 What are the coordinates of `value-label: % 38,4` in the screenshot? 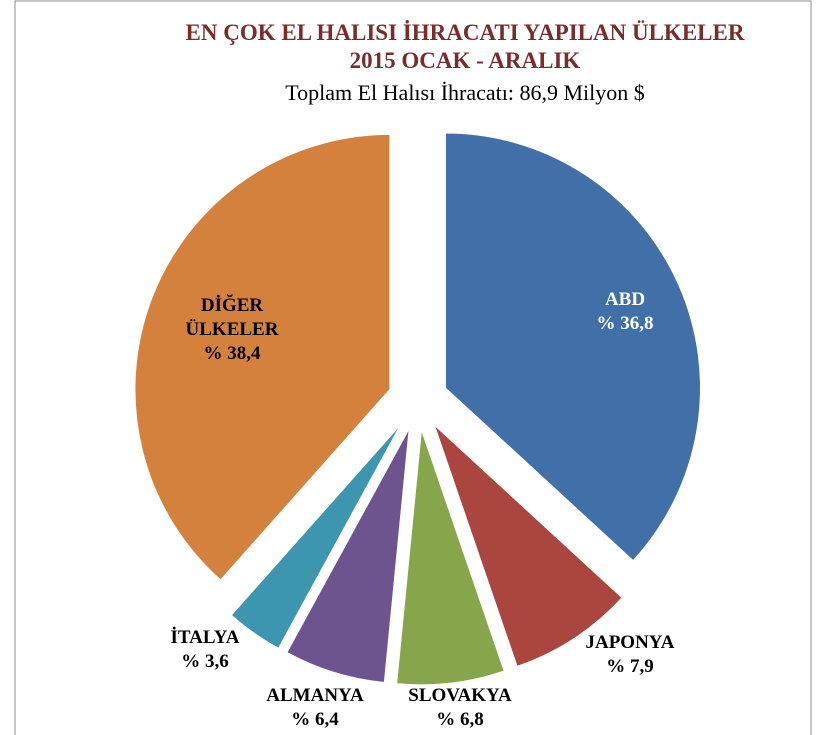 It's located at (232, 353).